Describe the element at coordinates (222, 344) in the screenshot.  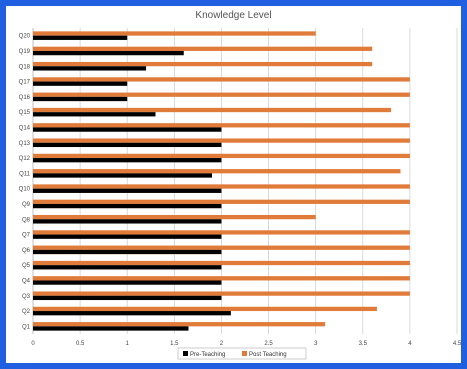
I see `x-tick-label: 2` at that location.